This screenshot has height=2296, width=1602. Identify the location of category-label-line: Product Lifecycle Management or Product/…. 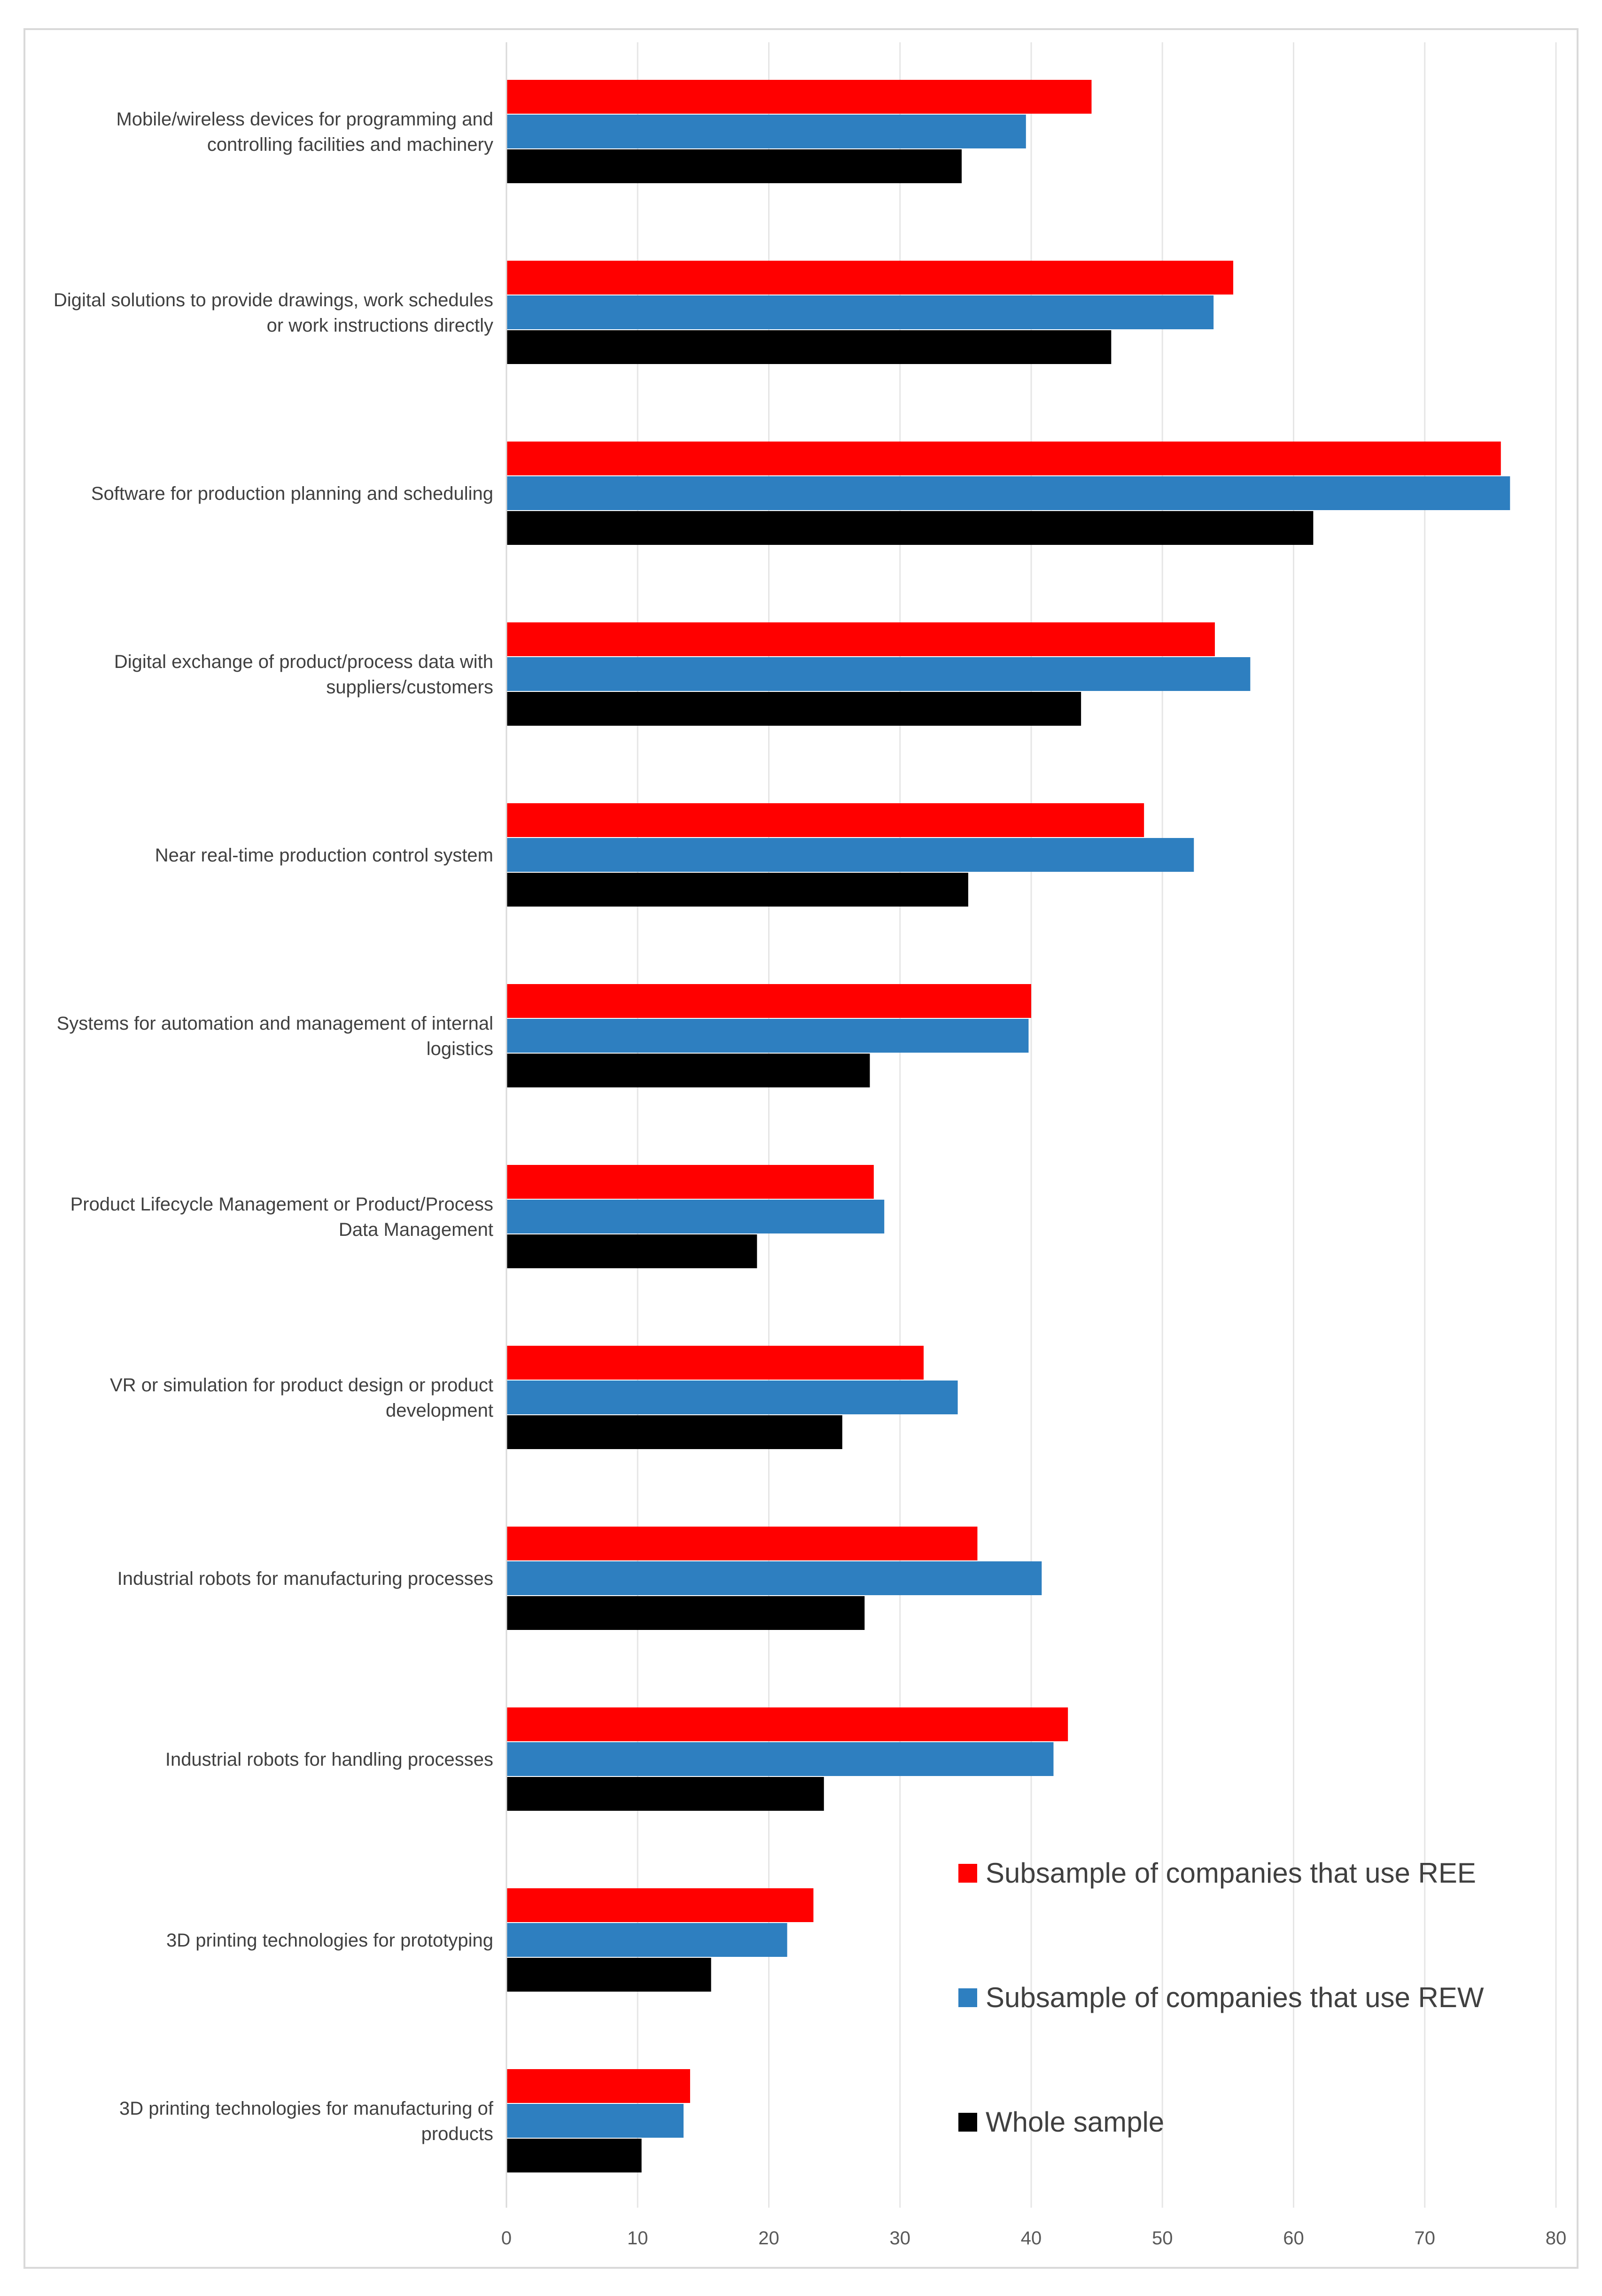
(281, 1204).